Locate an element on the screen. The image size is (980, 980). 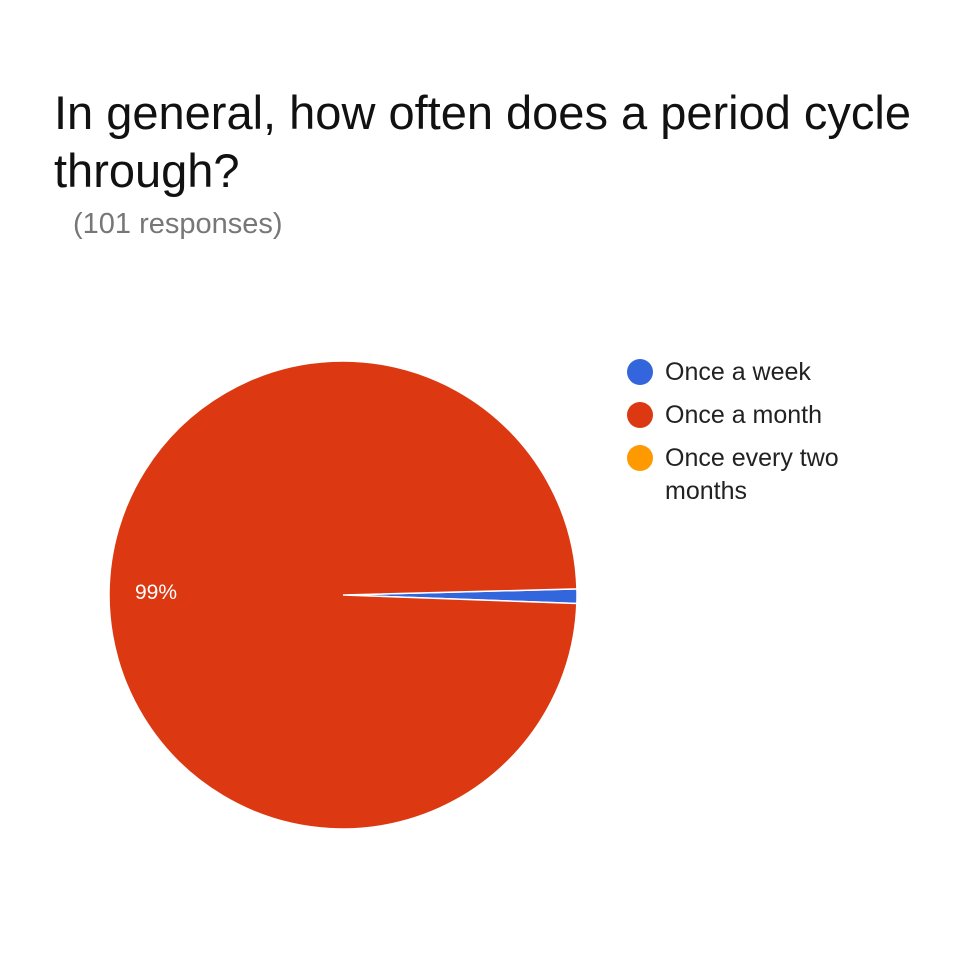
legend-item-once-every-two-months: Once every two months is located at coordinates (757, 475).